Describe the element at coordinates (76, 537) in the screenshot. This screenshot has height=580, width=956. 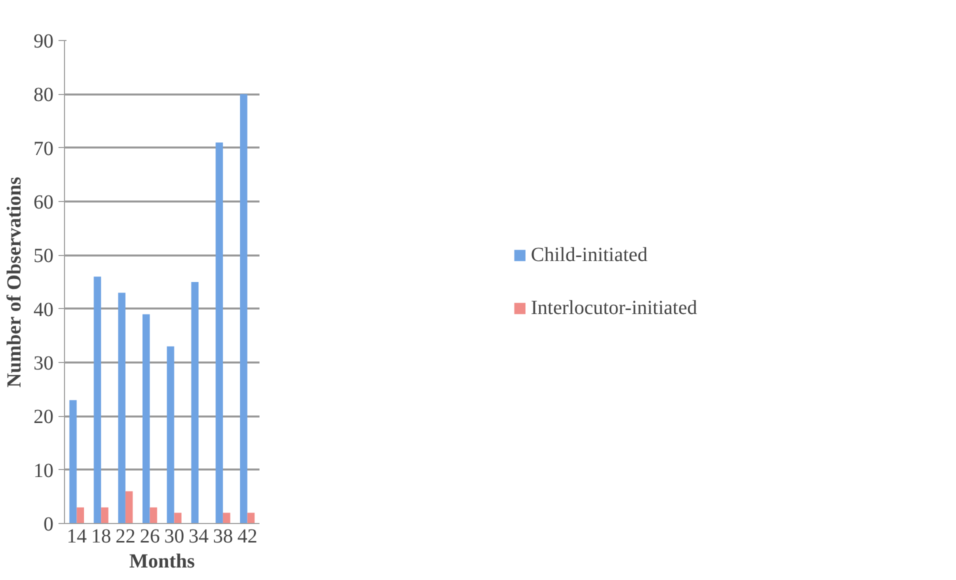
I see `x-tick-label: 14` at that location.